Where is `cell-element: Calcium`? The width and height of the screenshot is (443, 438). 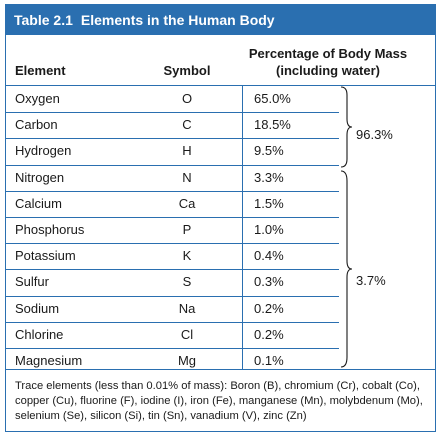 cell-element: Calcium is located at coordinates (38, 203).